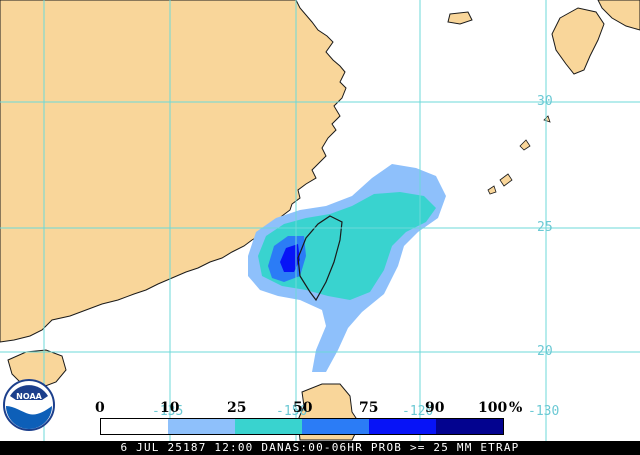  I want to click on legend-tick-0: 0, so click(100, 408).